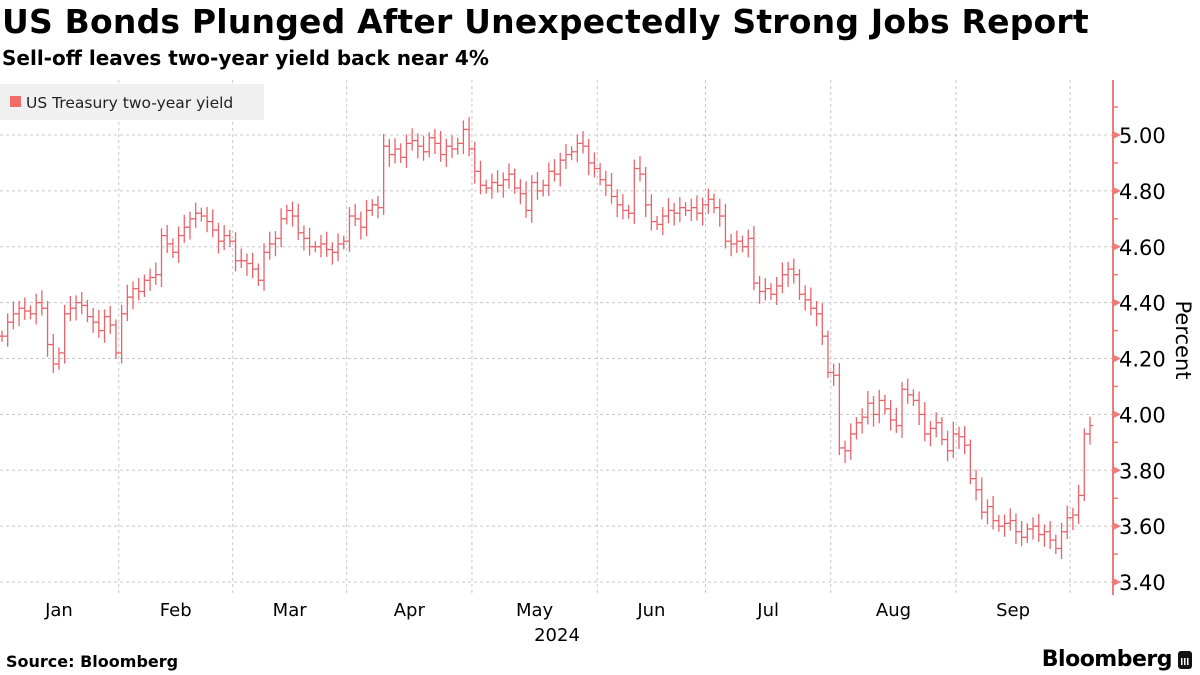 The image size is (1200, 675). I want to click on y-tick-label: 5.00, so click(1142, 136).